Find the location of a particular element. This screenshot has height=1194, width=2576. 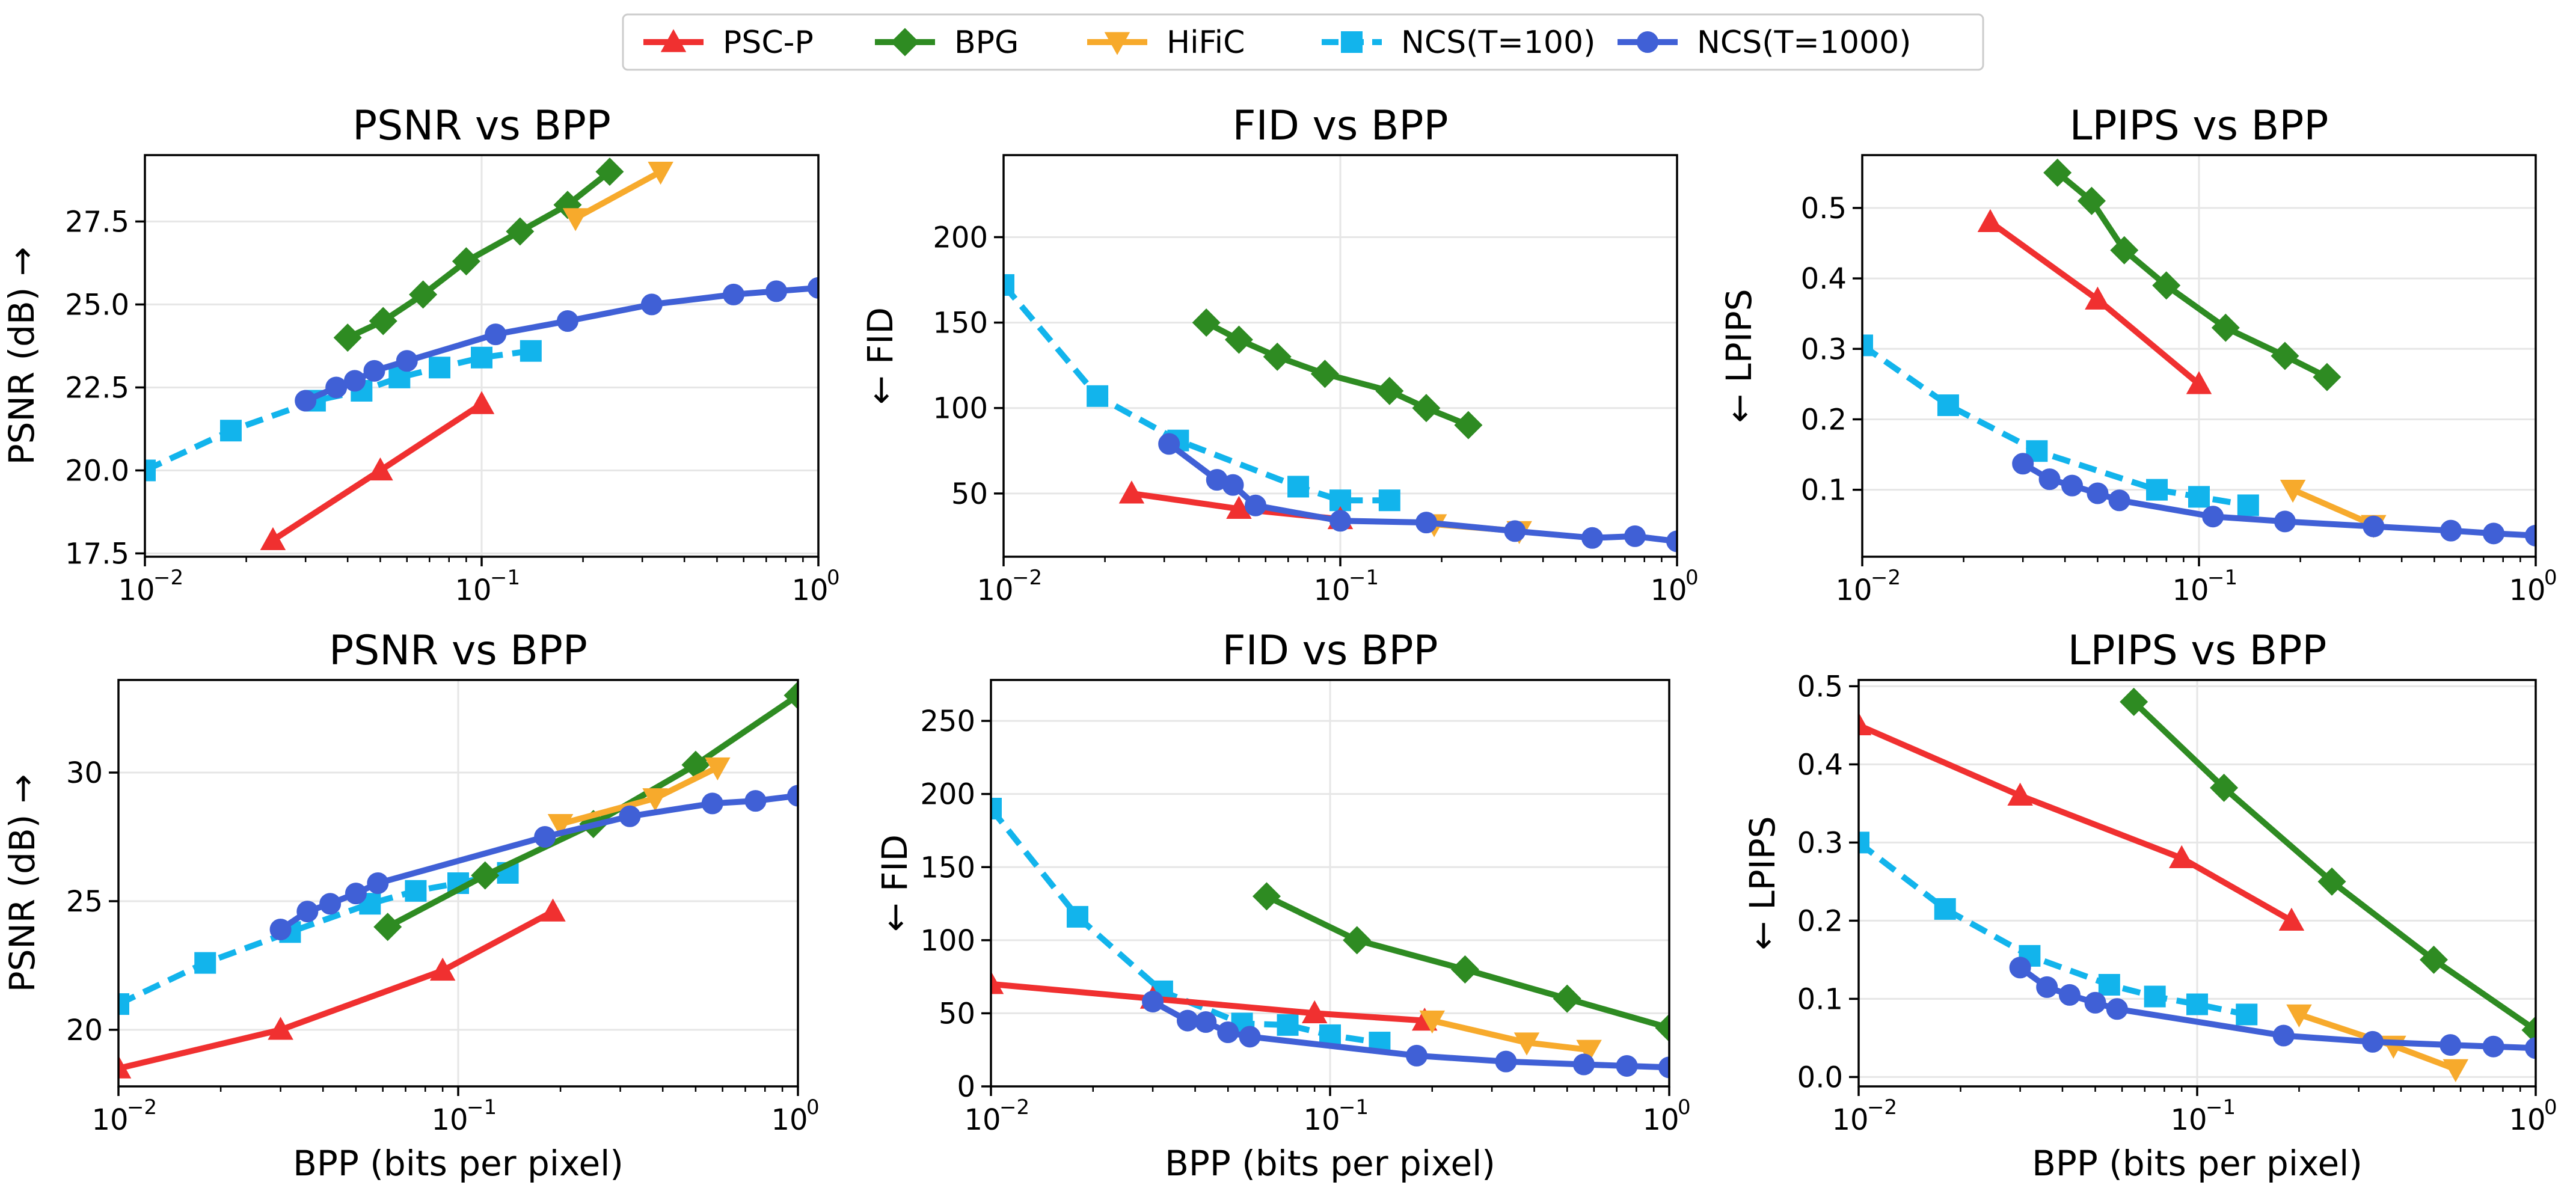

y-axis: 0.1 0.2 0.3 0.4 0.5 is located at coordinates (1831, 349).